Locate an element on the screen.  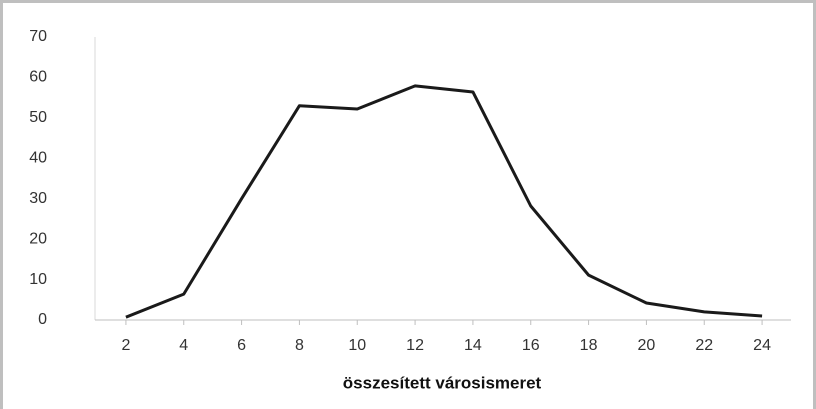
x-tick-label: 2 is located at coordinates (125, 345).